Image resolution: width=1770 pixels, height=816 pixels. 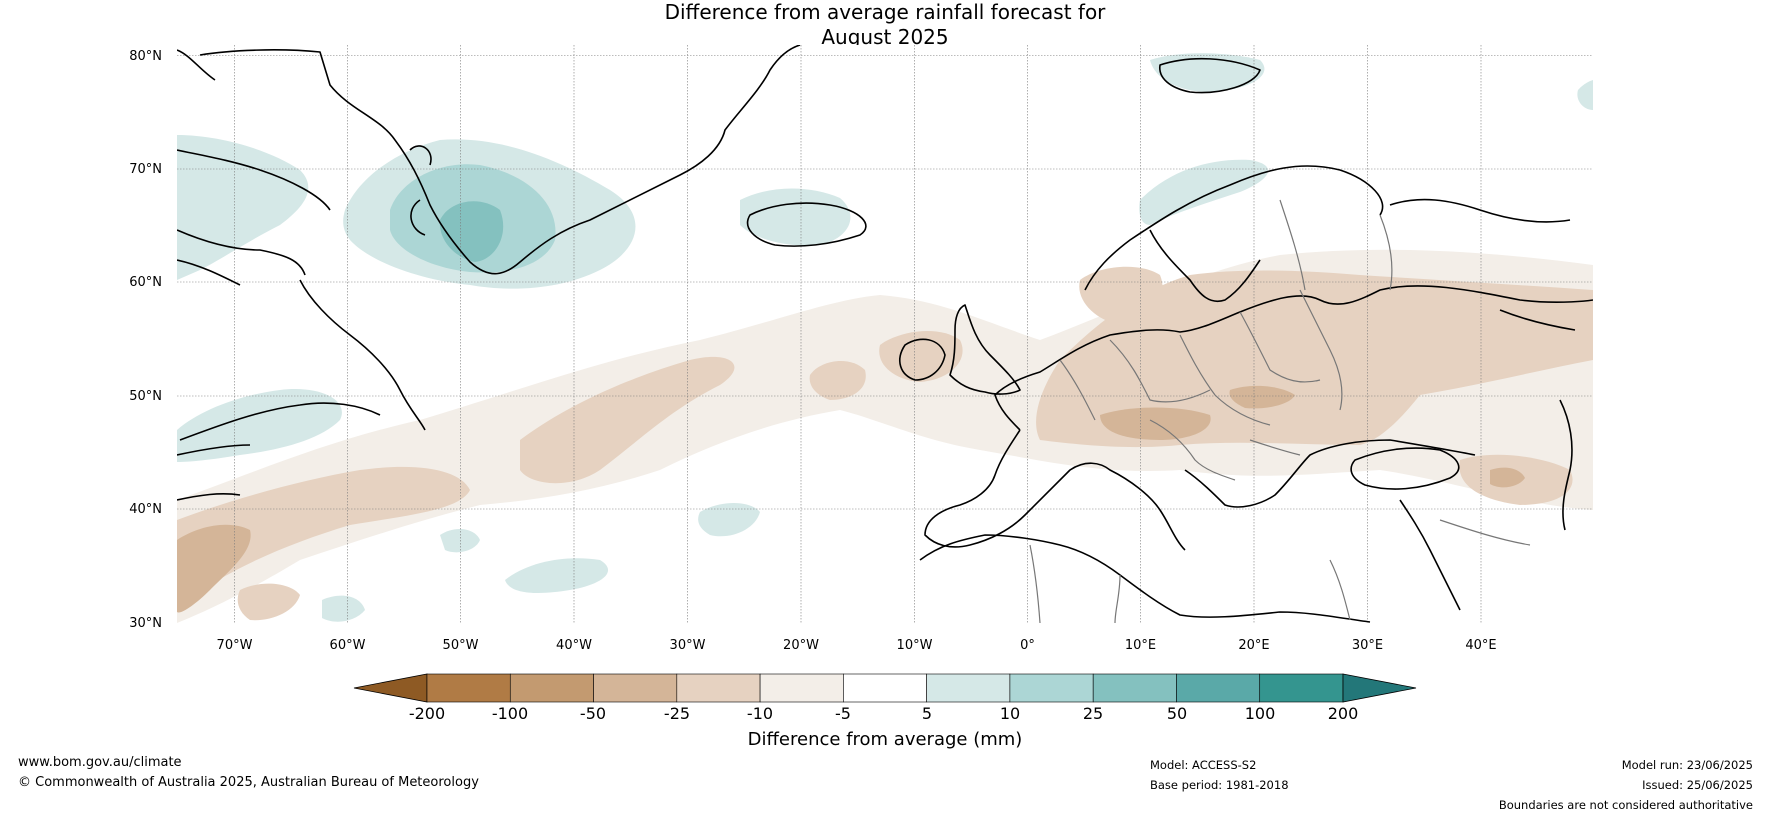 What do you see at coordinates (510, 713) in the screenshot?
I see `colorbar-tick-label: -100` at bounding box center [510, 713].